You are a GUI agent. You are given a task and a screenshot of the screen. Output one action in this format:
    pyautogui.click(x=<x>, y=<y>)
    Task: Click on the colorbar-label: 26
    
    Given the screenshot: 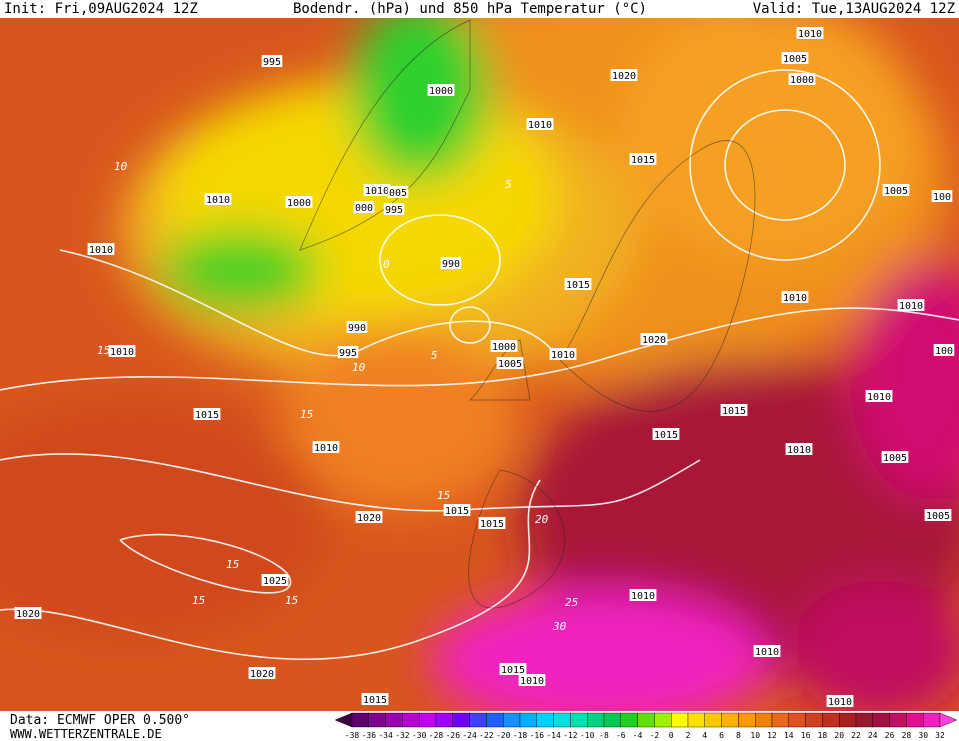 What is the action you would take?
    pyautogui.click(x=890, y=735)
    